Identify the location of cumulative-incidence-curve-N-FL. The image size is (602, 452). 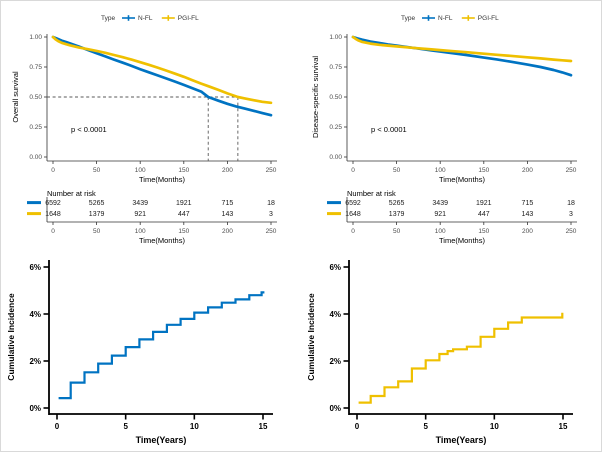
(161, 345).